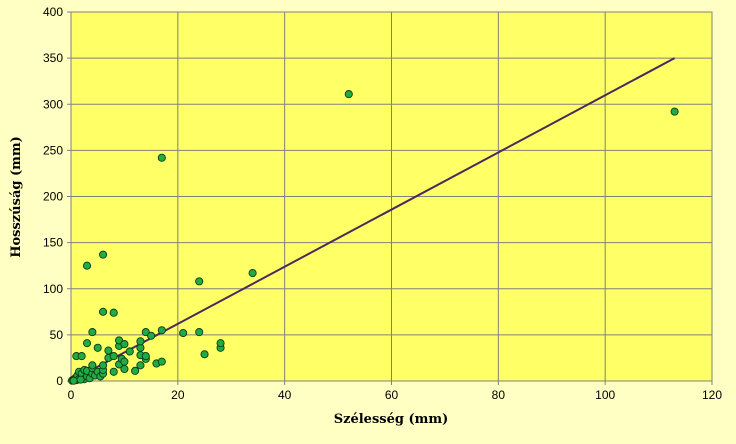 This screenshot has height=444, width=736. Describe the element at coordinates (605, 395) in the screenshot. I see `x-tick-label: 100` at that location.